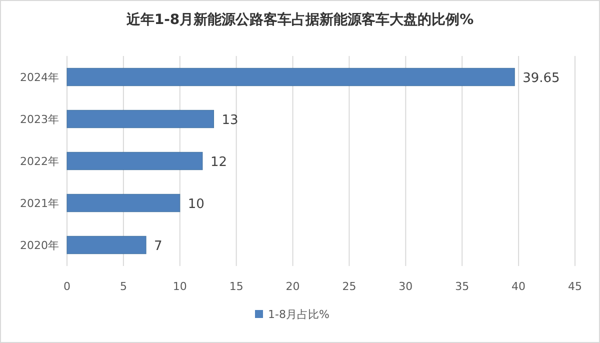 The height and width of the screenshot is (343, 600). What do you see at coordinates (349, 286) in the screenshot?
I see `x-tick-label: 25` at bounding box center [349, 286].